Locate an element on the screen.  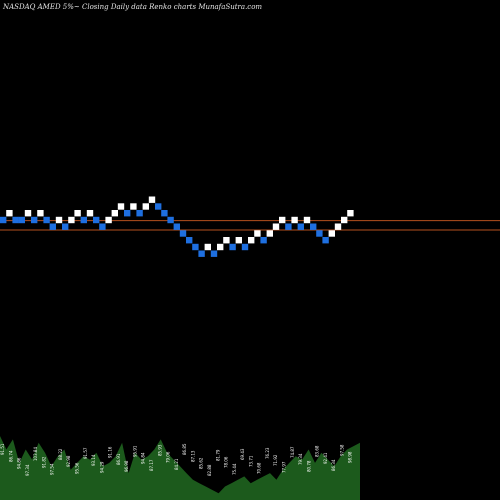
volume-label: 80.78 is located at coordinates (308, 466).